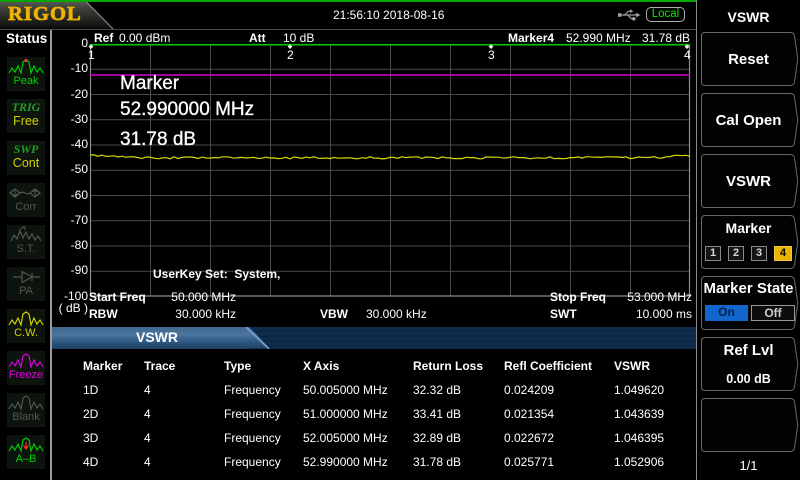 This screenshot has width=800, height=480. Describe the element at coordinates (91, 55) in the screenshot. I see `svg-text: 1` at that location.